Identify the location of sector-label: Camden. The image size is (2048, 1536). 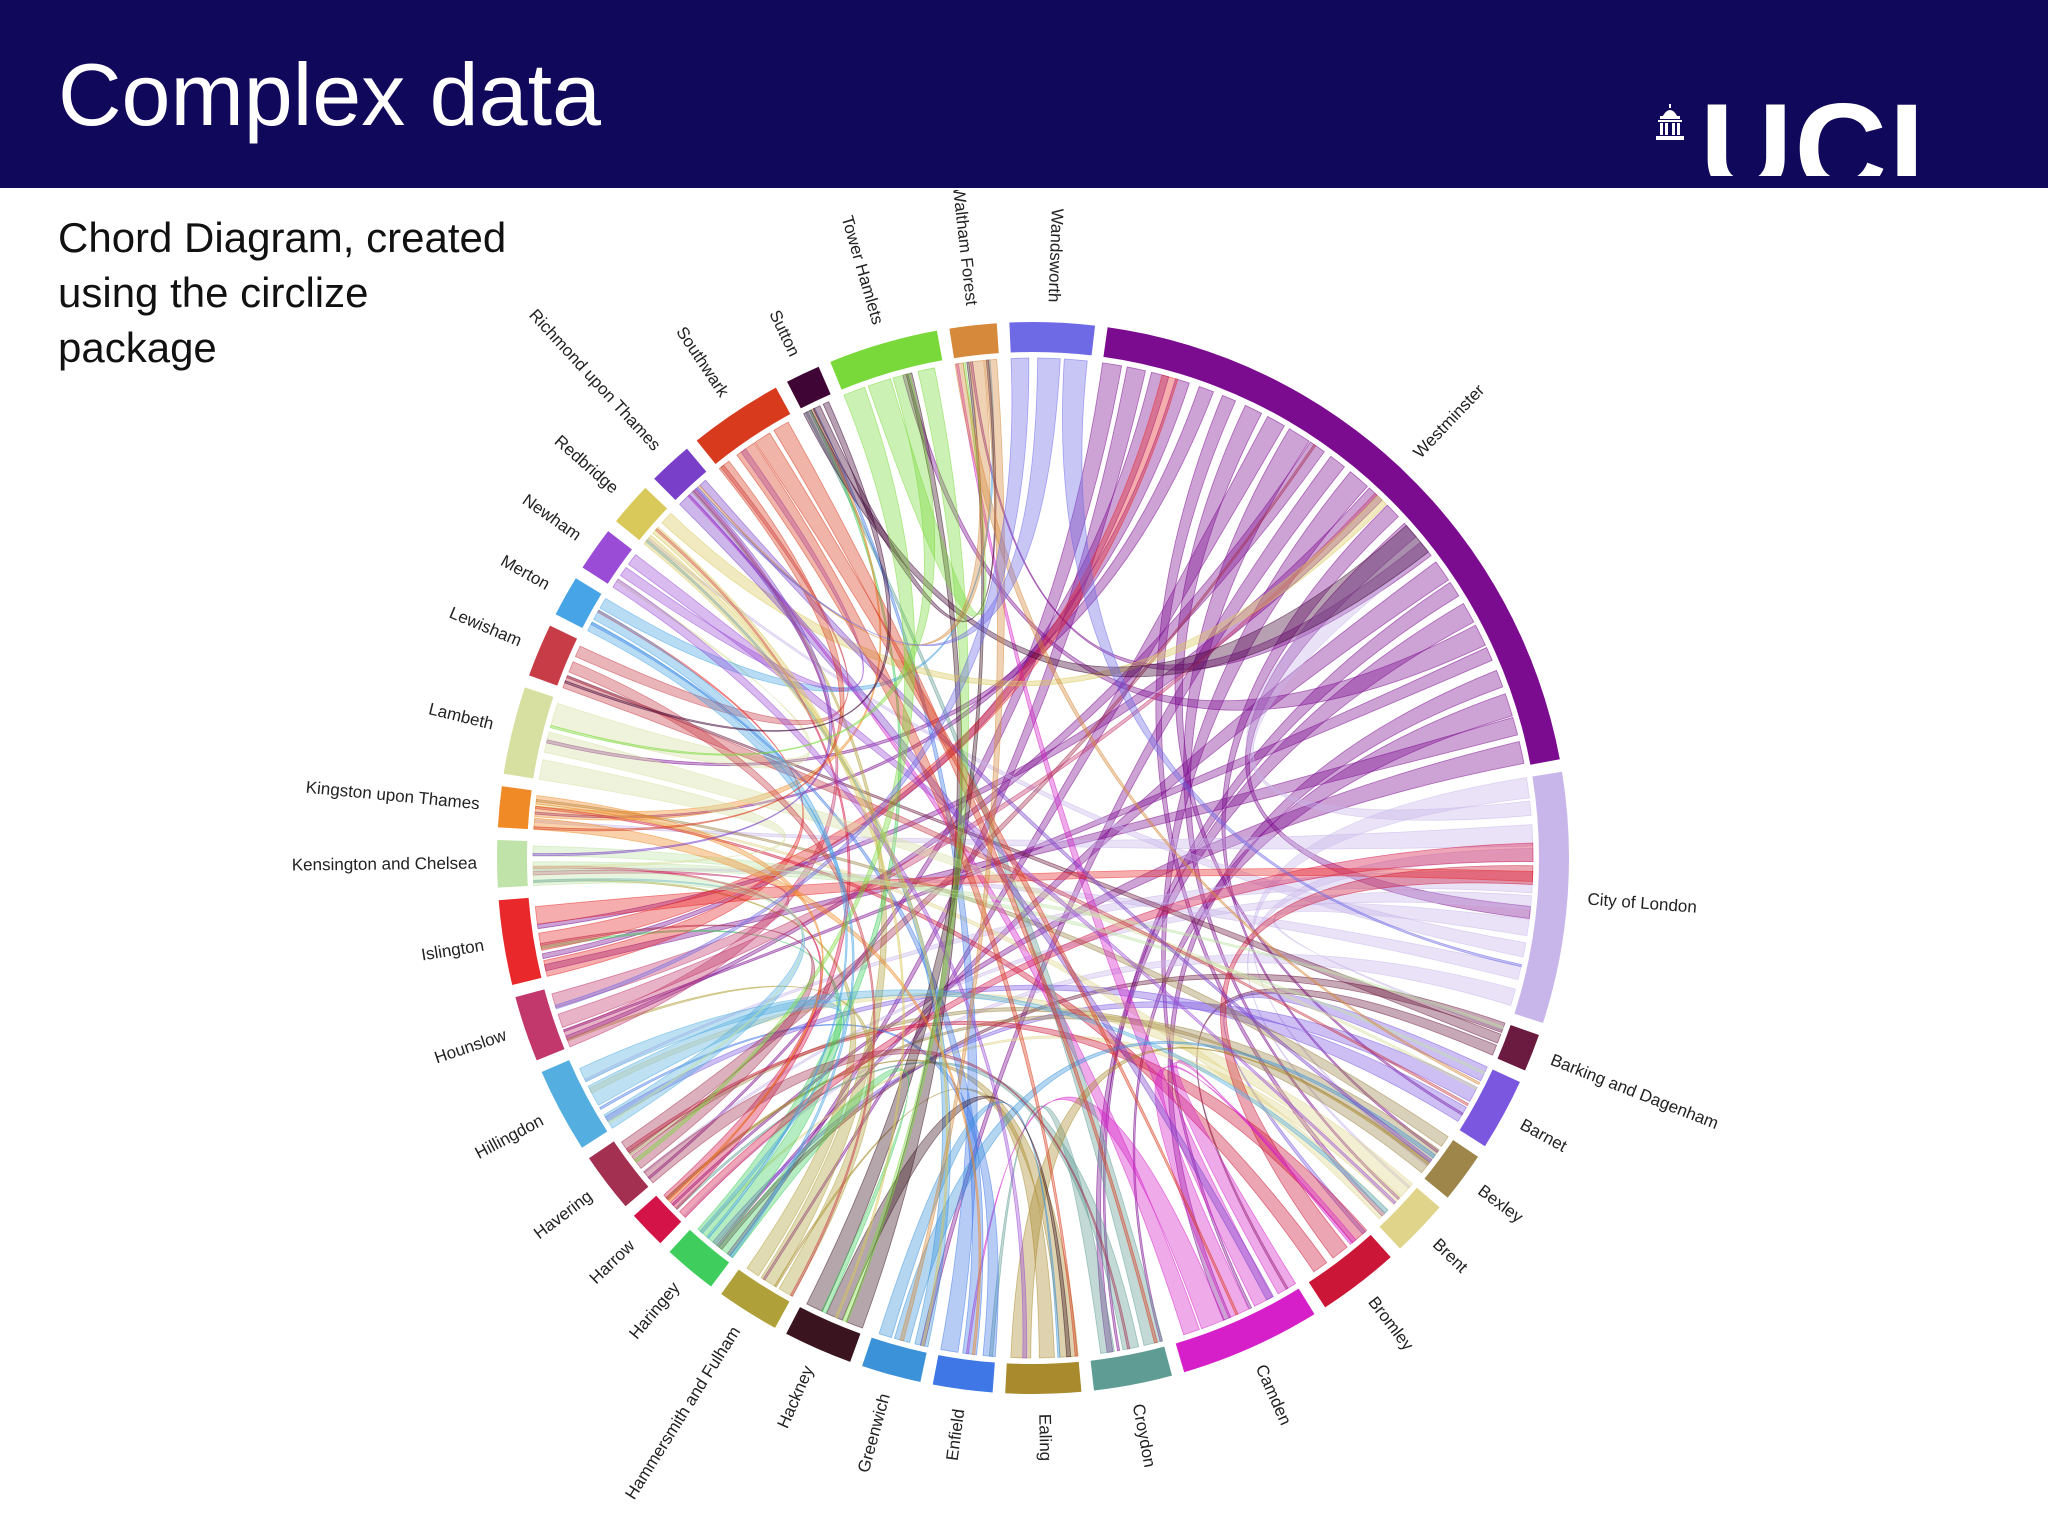
(1274, 1395).